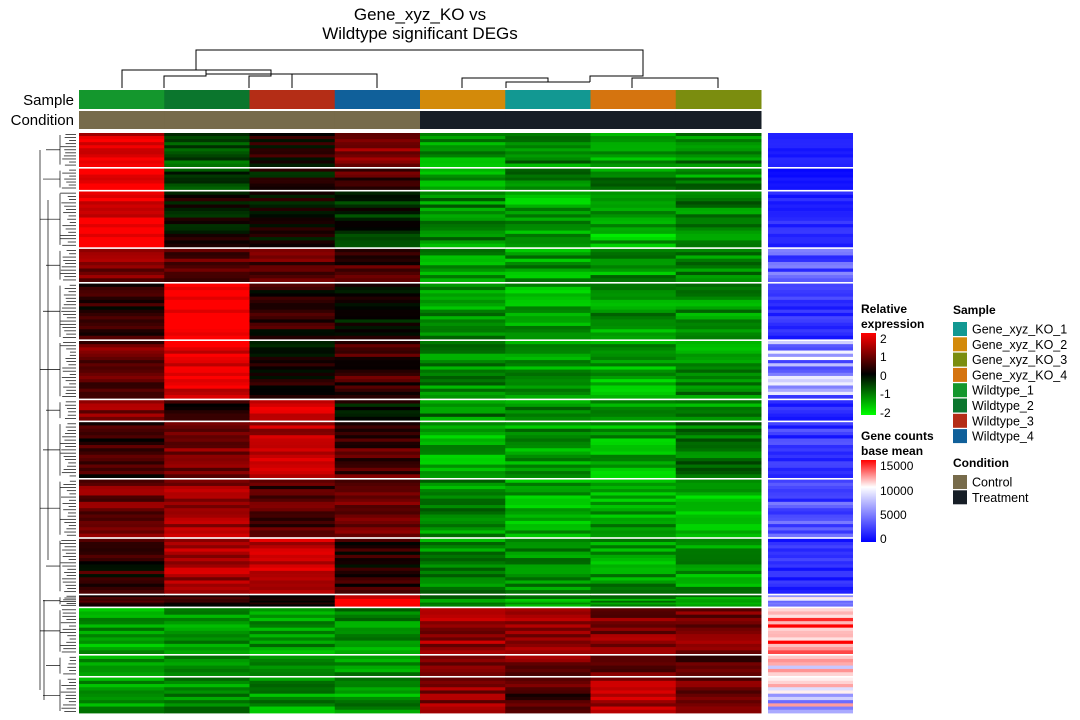 The image size is (1080, 720). I want to click on legend-tick-label: 15000, so click(897, 466).